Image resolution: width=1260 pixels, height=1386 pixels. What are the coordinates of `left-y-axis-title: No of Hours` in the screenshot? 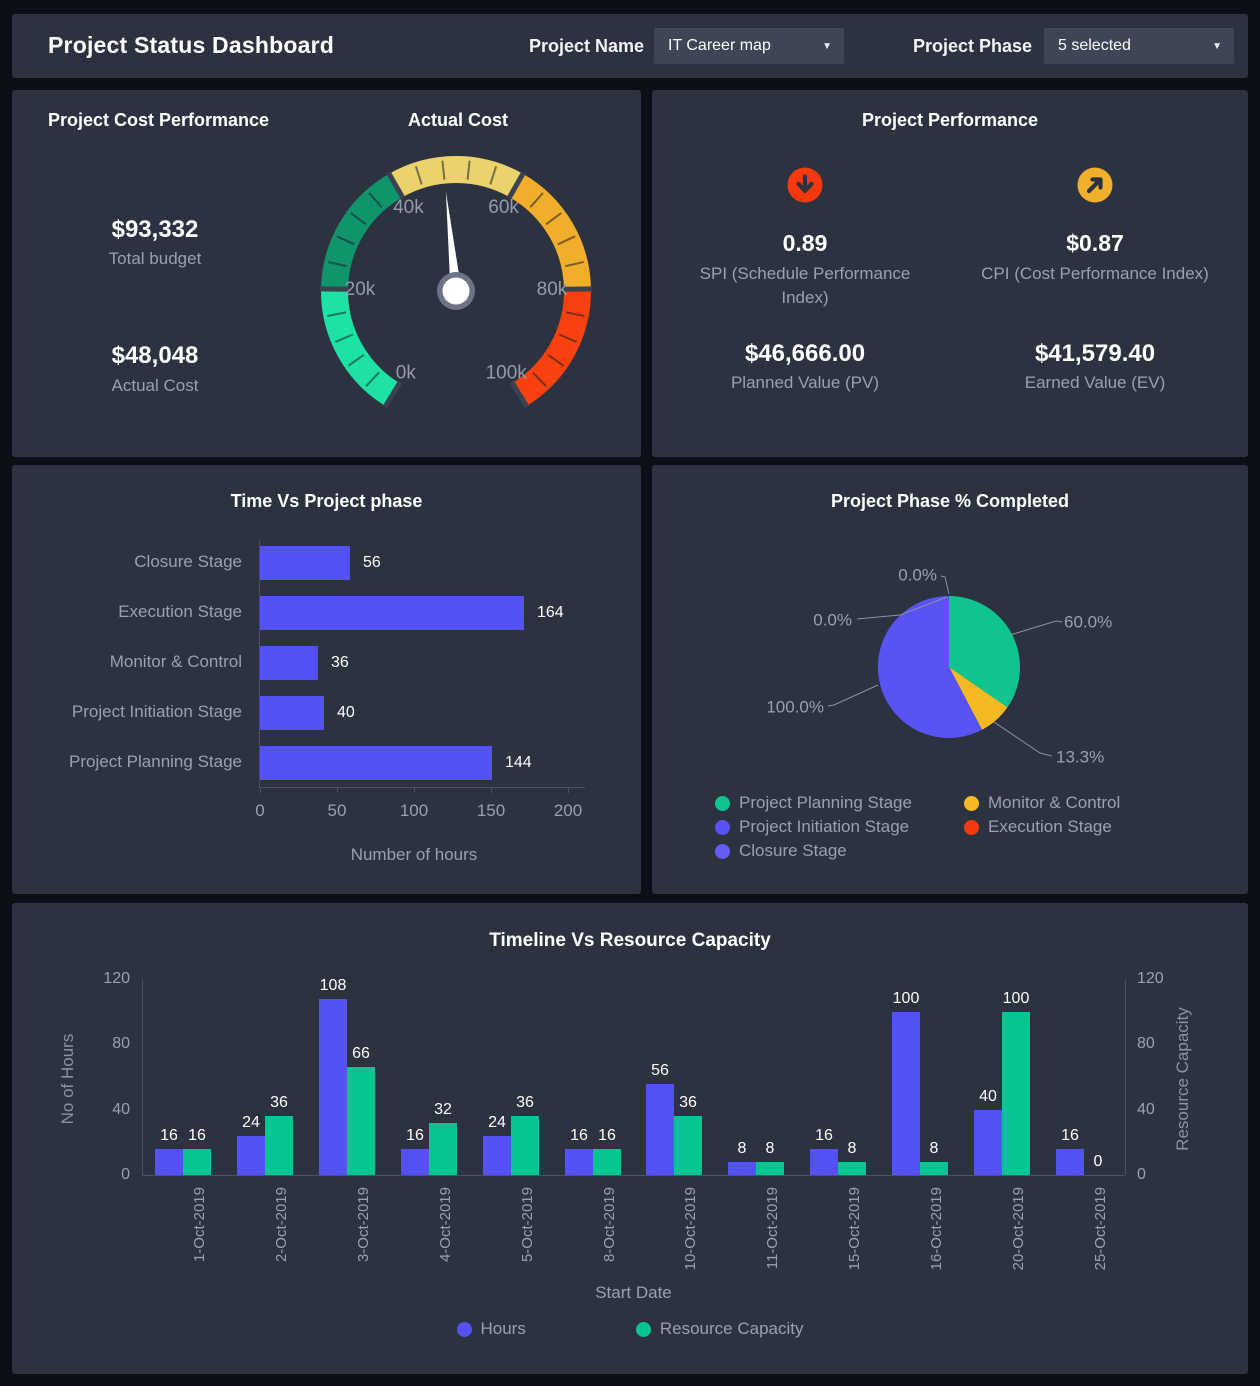 It's located at (67, 1079).